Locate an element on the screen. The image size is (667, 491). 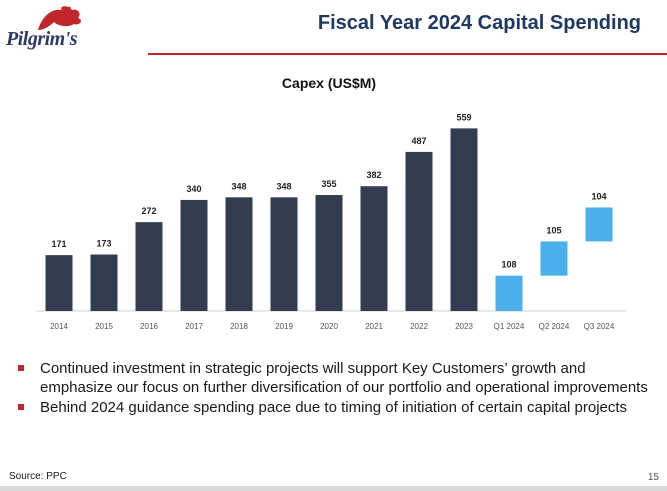
data-label: 105 is located at coordinates (553, 230).